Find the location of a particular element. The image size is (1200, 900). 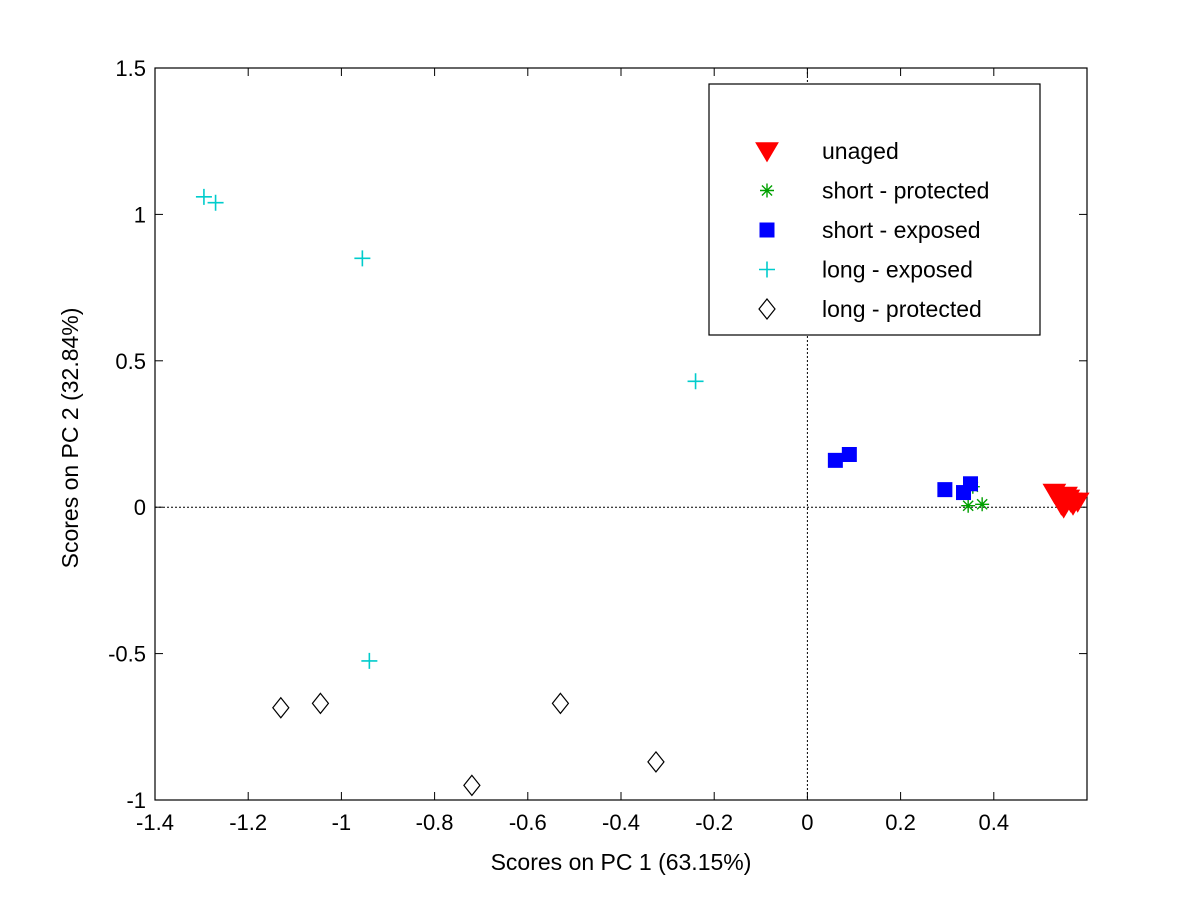

y-tick-label: 1 is located at coordinates (140, 214).